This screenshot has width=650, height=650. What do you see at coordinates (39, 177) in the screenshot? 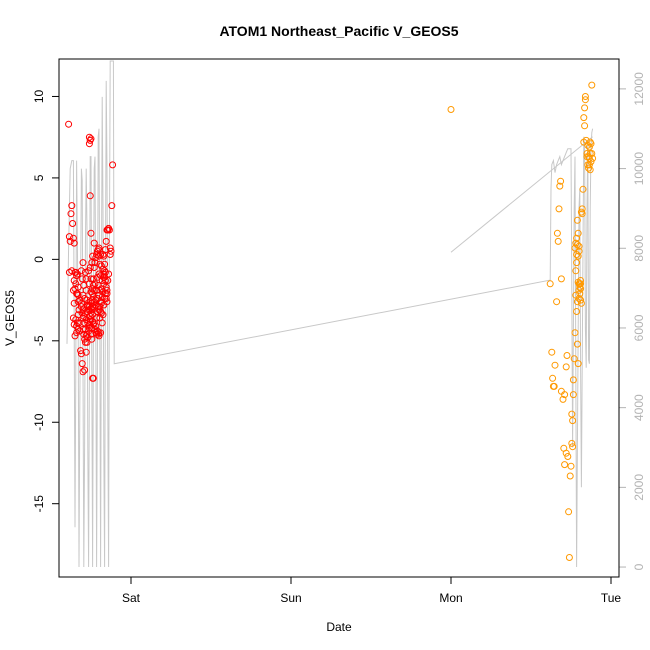
I see `y-tick-label: 5` at bounding box center [39, 177].